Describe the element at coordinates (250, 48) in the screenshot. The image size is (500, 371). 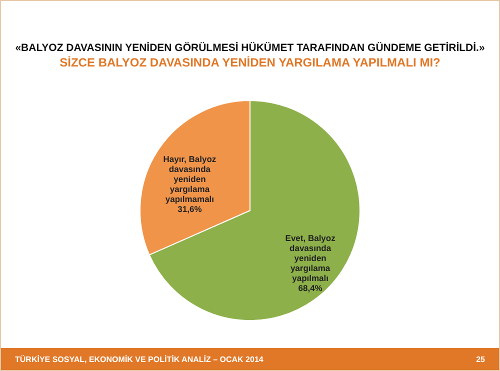
I see `chart-title: «BALYOZ DAVASININ YENİDEN GÖRÜLMESİ HÜKÜMET TARAFINDAN GÜNDEME GETİRİLDİ.»` at that location.